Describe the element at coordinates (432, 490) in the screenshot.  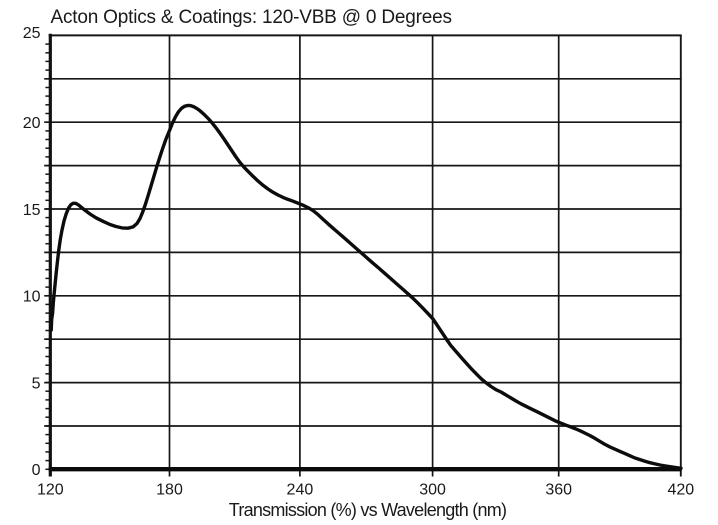
I see `svg-text: 300` at that location.